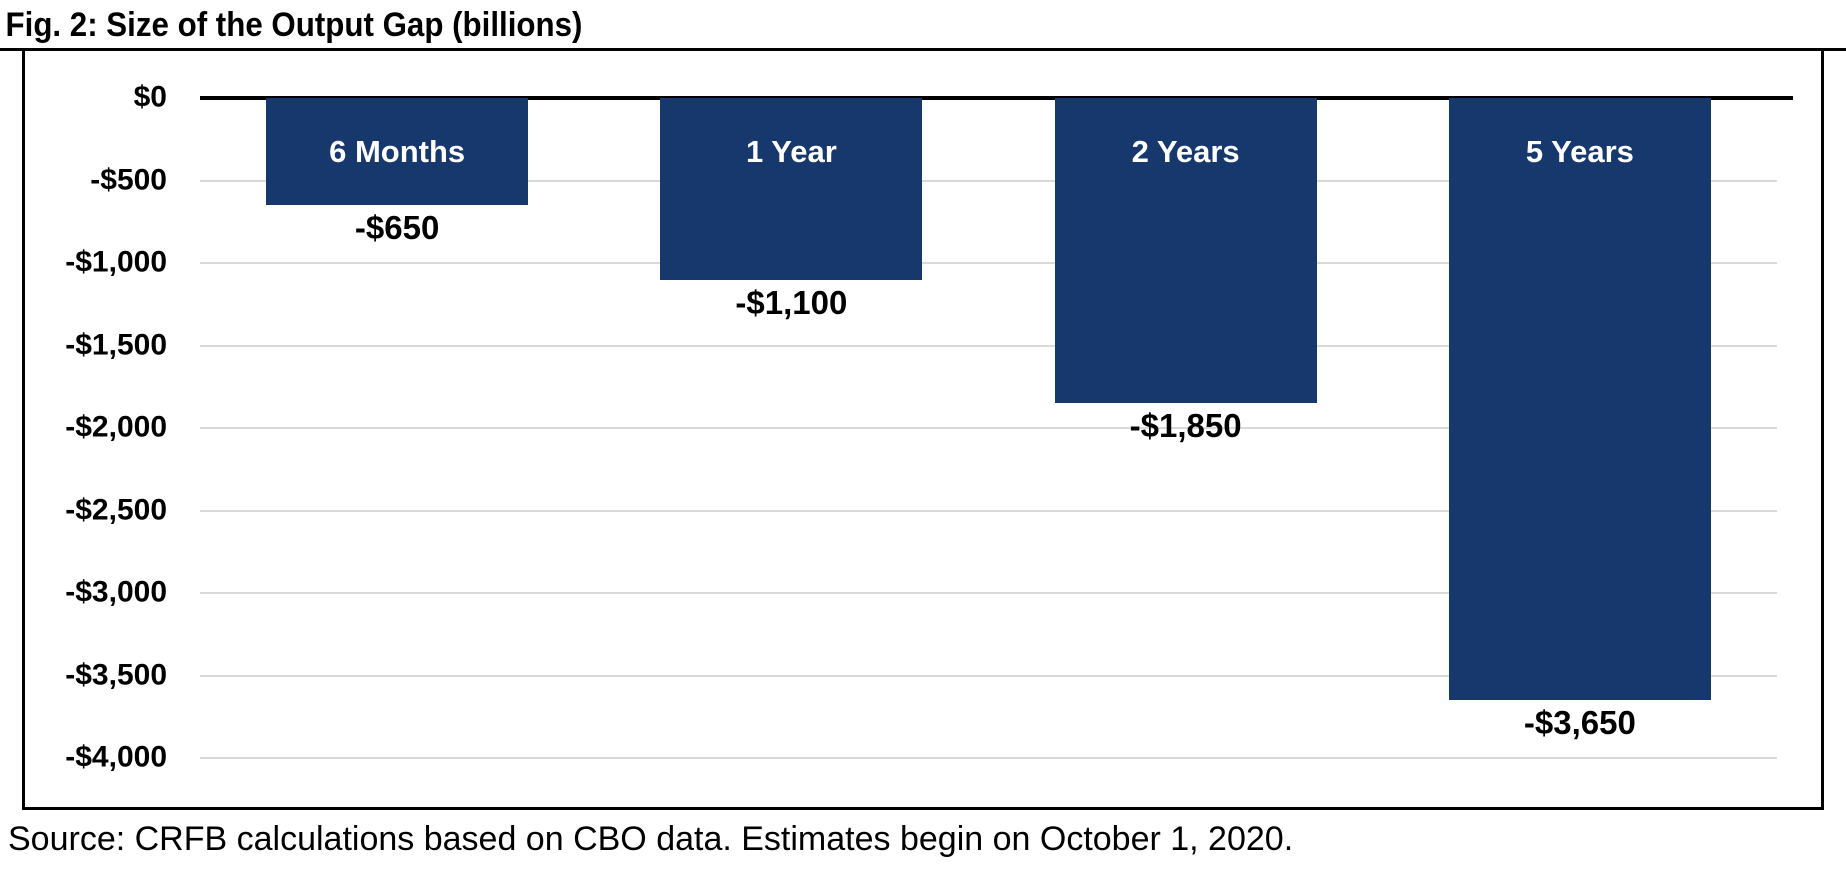 Image resolution: width=1846 pixels, height=872 pixels. I want to click on bar-value-label: -$1,100, so click(791, 302).